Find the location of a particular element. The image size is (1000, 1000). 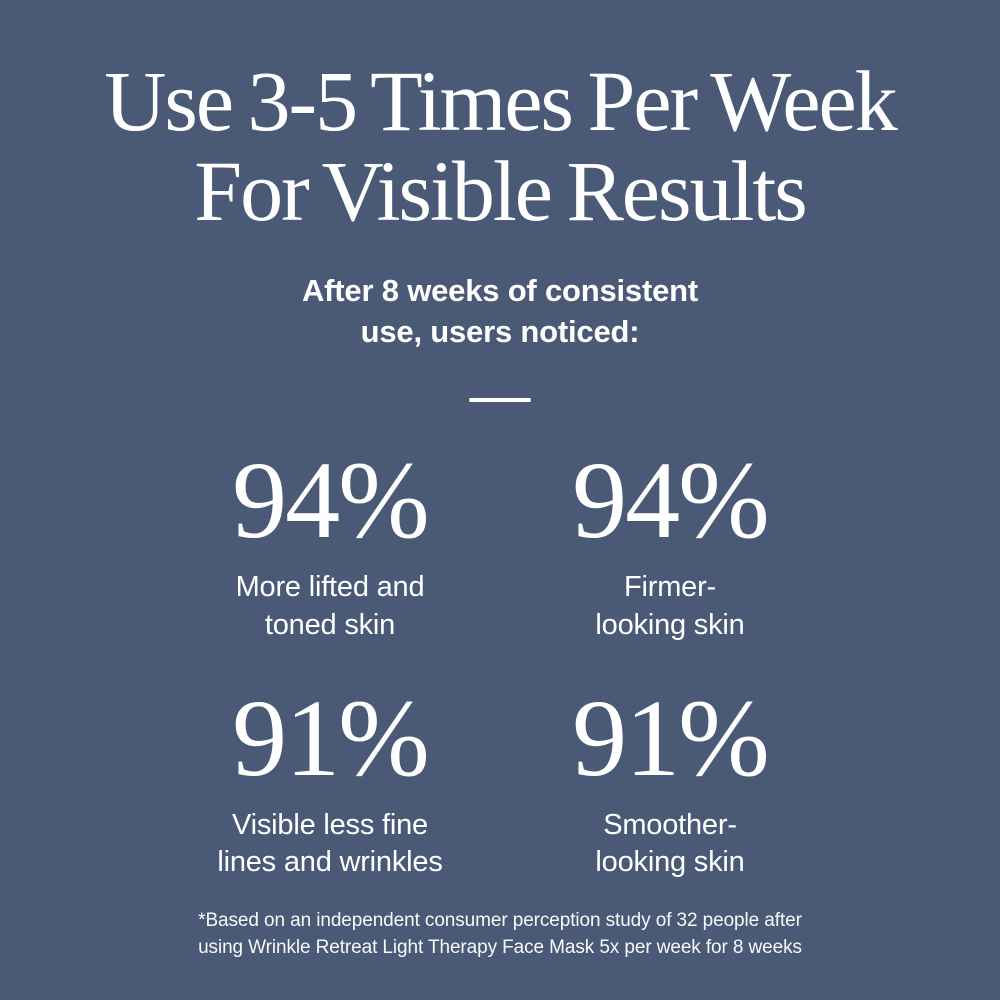

stat-smoother: 91% Smoother- looking skin is located at coordinates (670, 779).